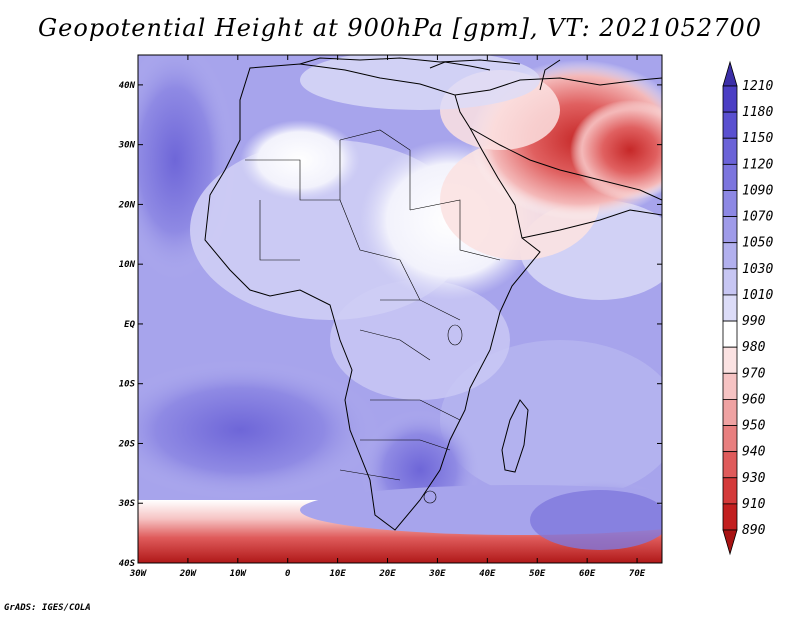 The width and height of the screenshot is (800, 618). I want to click on colorbar-label: 1030, so click(757, 269).